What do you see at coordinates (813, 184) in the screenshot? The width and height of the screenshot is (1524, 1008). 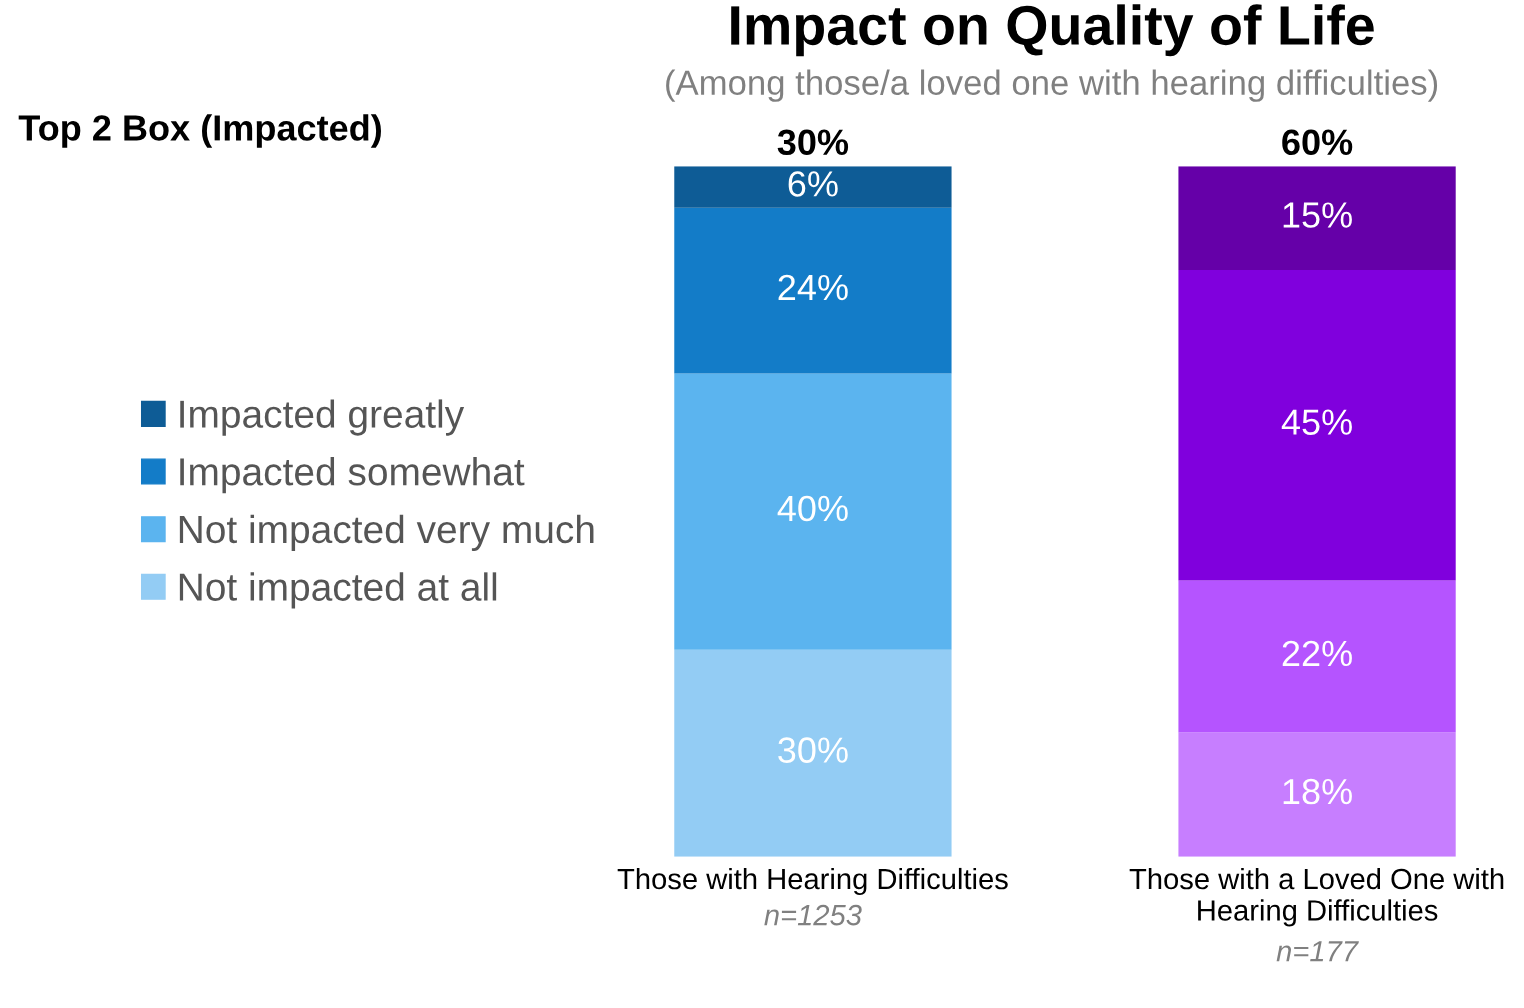 I see `data-label: 6%` at bounding box center [813, 184].